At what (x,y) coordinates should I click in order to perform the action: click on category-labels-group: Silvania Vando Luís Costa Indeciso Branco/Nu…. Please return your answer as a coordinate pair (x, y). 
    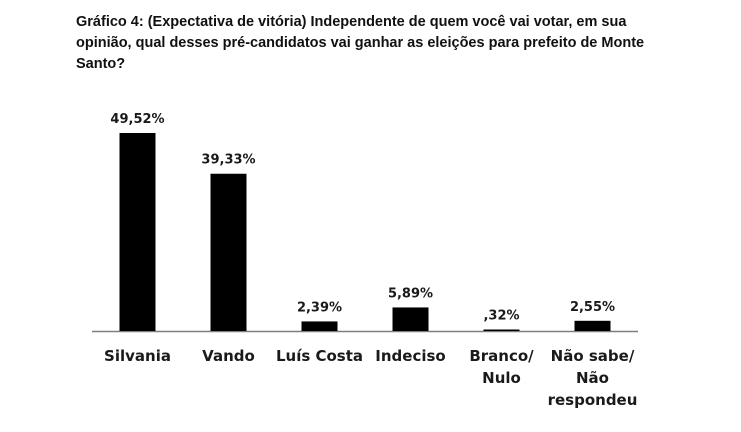
    Looking at the image, I should click on (370, 378).